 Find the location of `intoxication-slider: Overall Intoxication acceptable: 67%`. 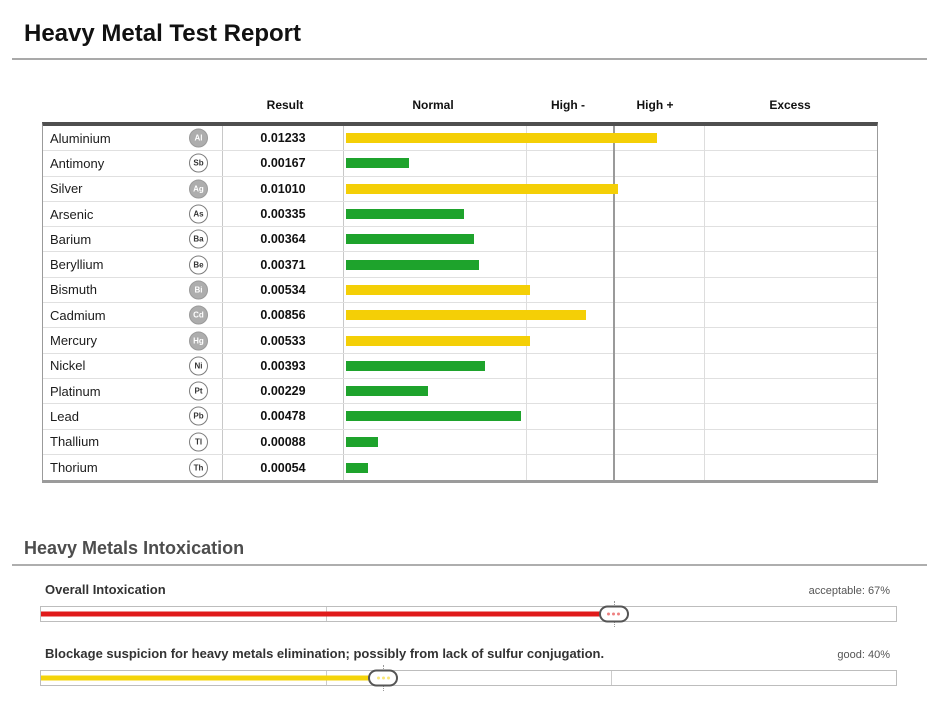

intoxication-slider: Overall Intoxication acceptable: 67% is located at coordinates (469, 605).